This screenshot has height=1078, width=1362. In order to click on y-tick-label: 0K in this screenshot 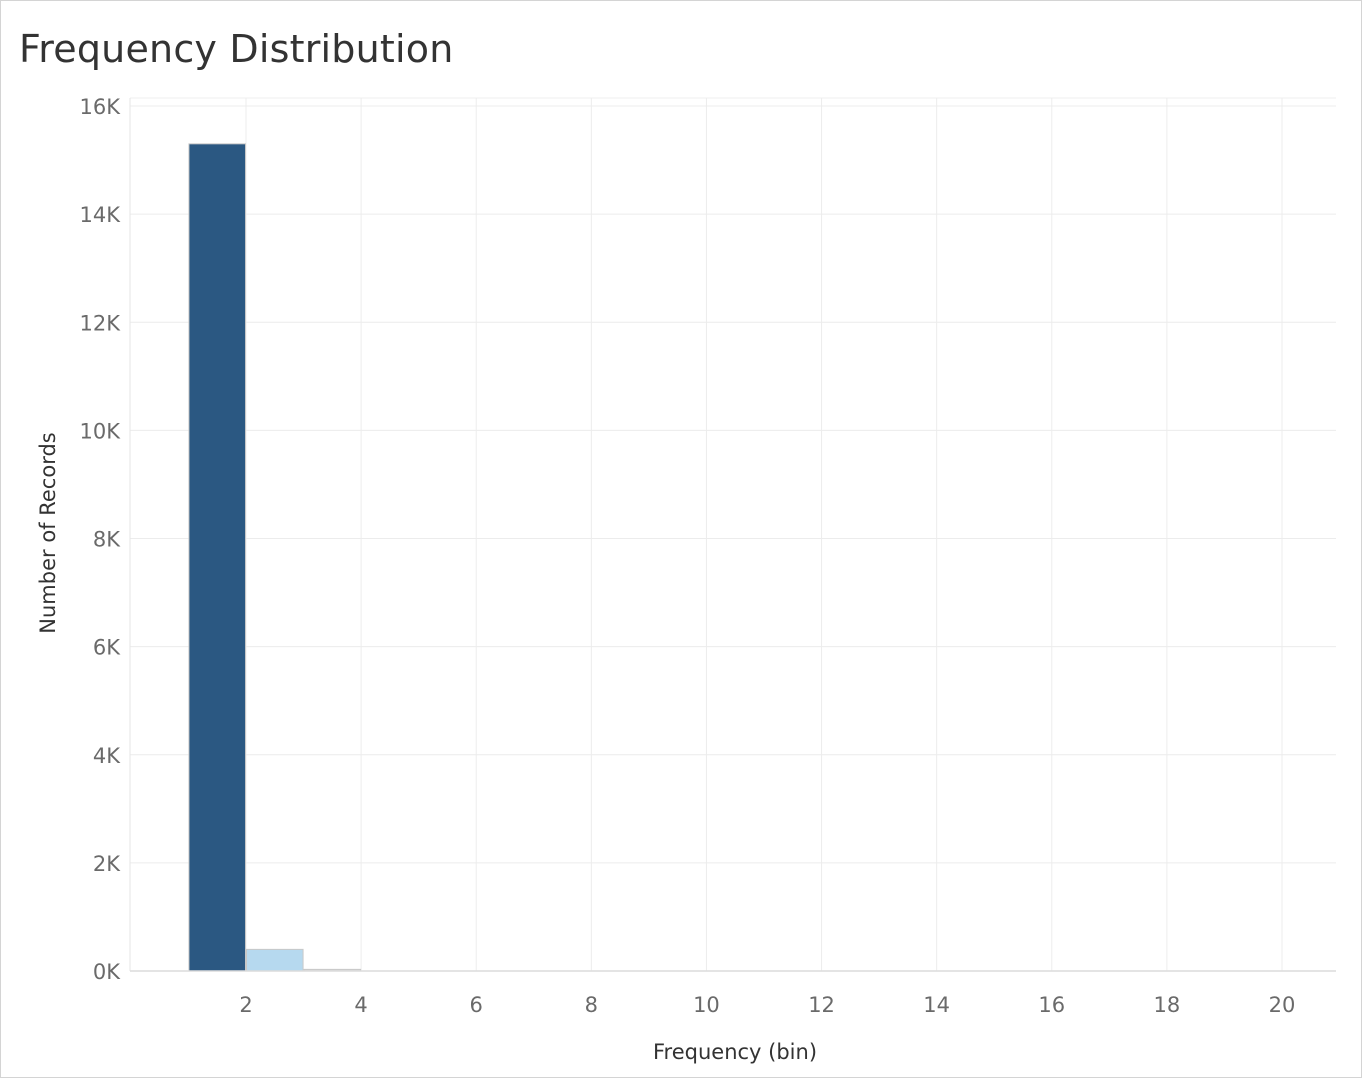, I will do `click(107, 972)`.